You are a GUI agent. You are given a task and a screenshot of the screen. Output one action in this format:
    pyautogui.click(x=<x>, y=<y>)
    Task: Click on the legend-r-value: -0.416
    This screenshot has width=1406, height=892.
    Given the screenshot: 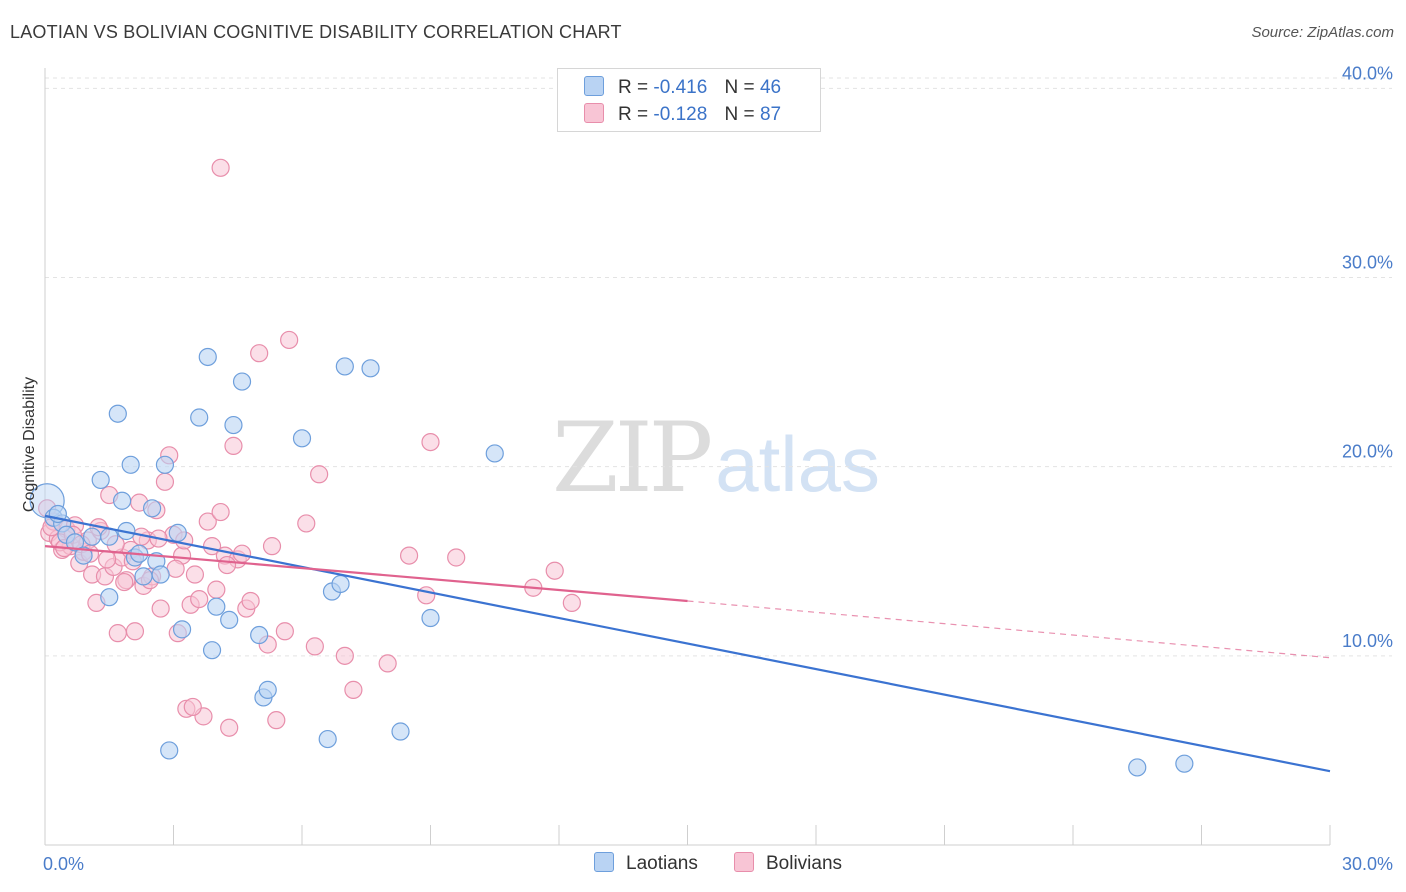 What is the action you would take?
    pyautogui.click(x=680, y=87)
    